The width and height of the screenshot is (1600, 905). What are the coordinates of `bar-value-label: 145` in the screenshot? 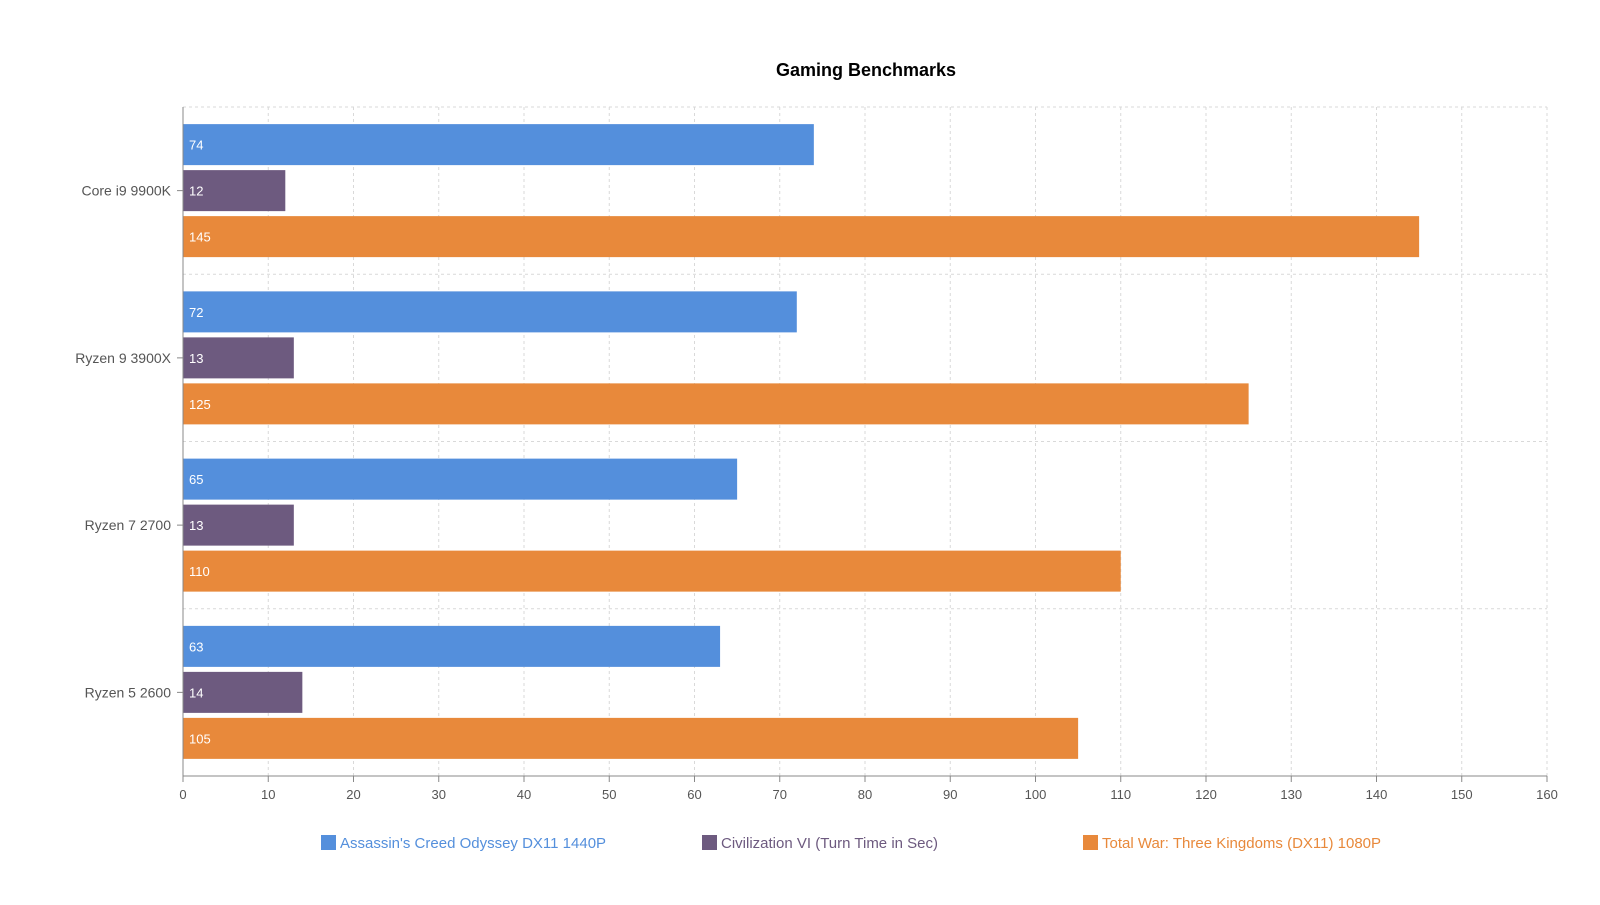 It's located at (200, 237).